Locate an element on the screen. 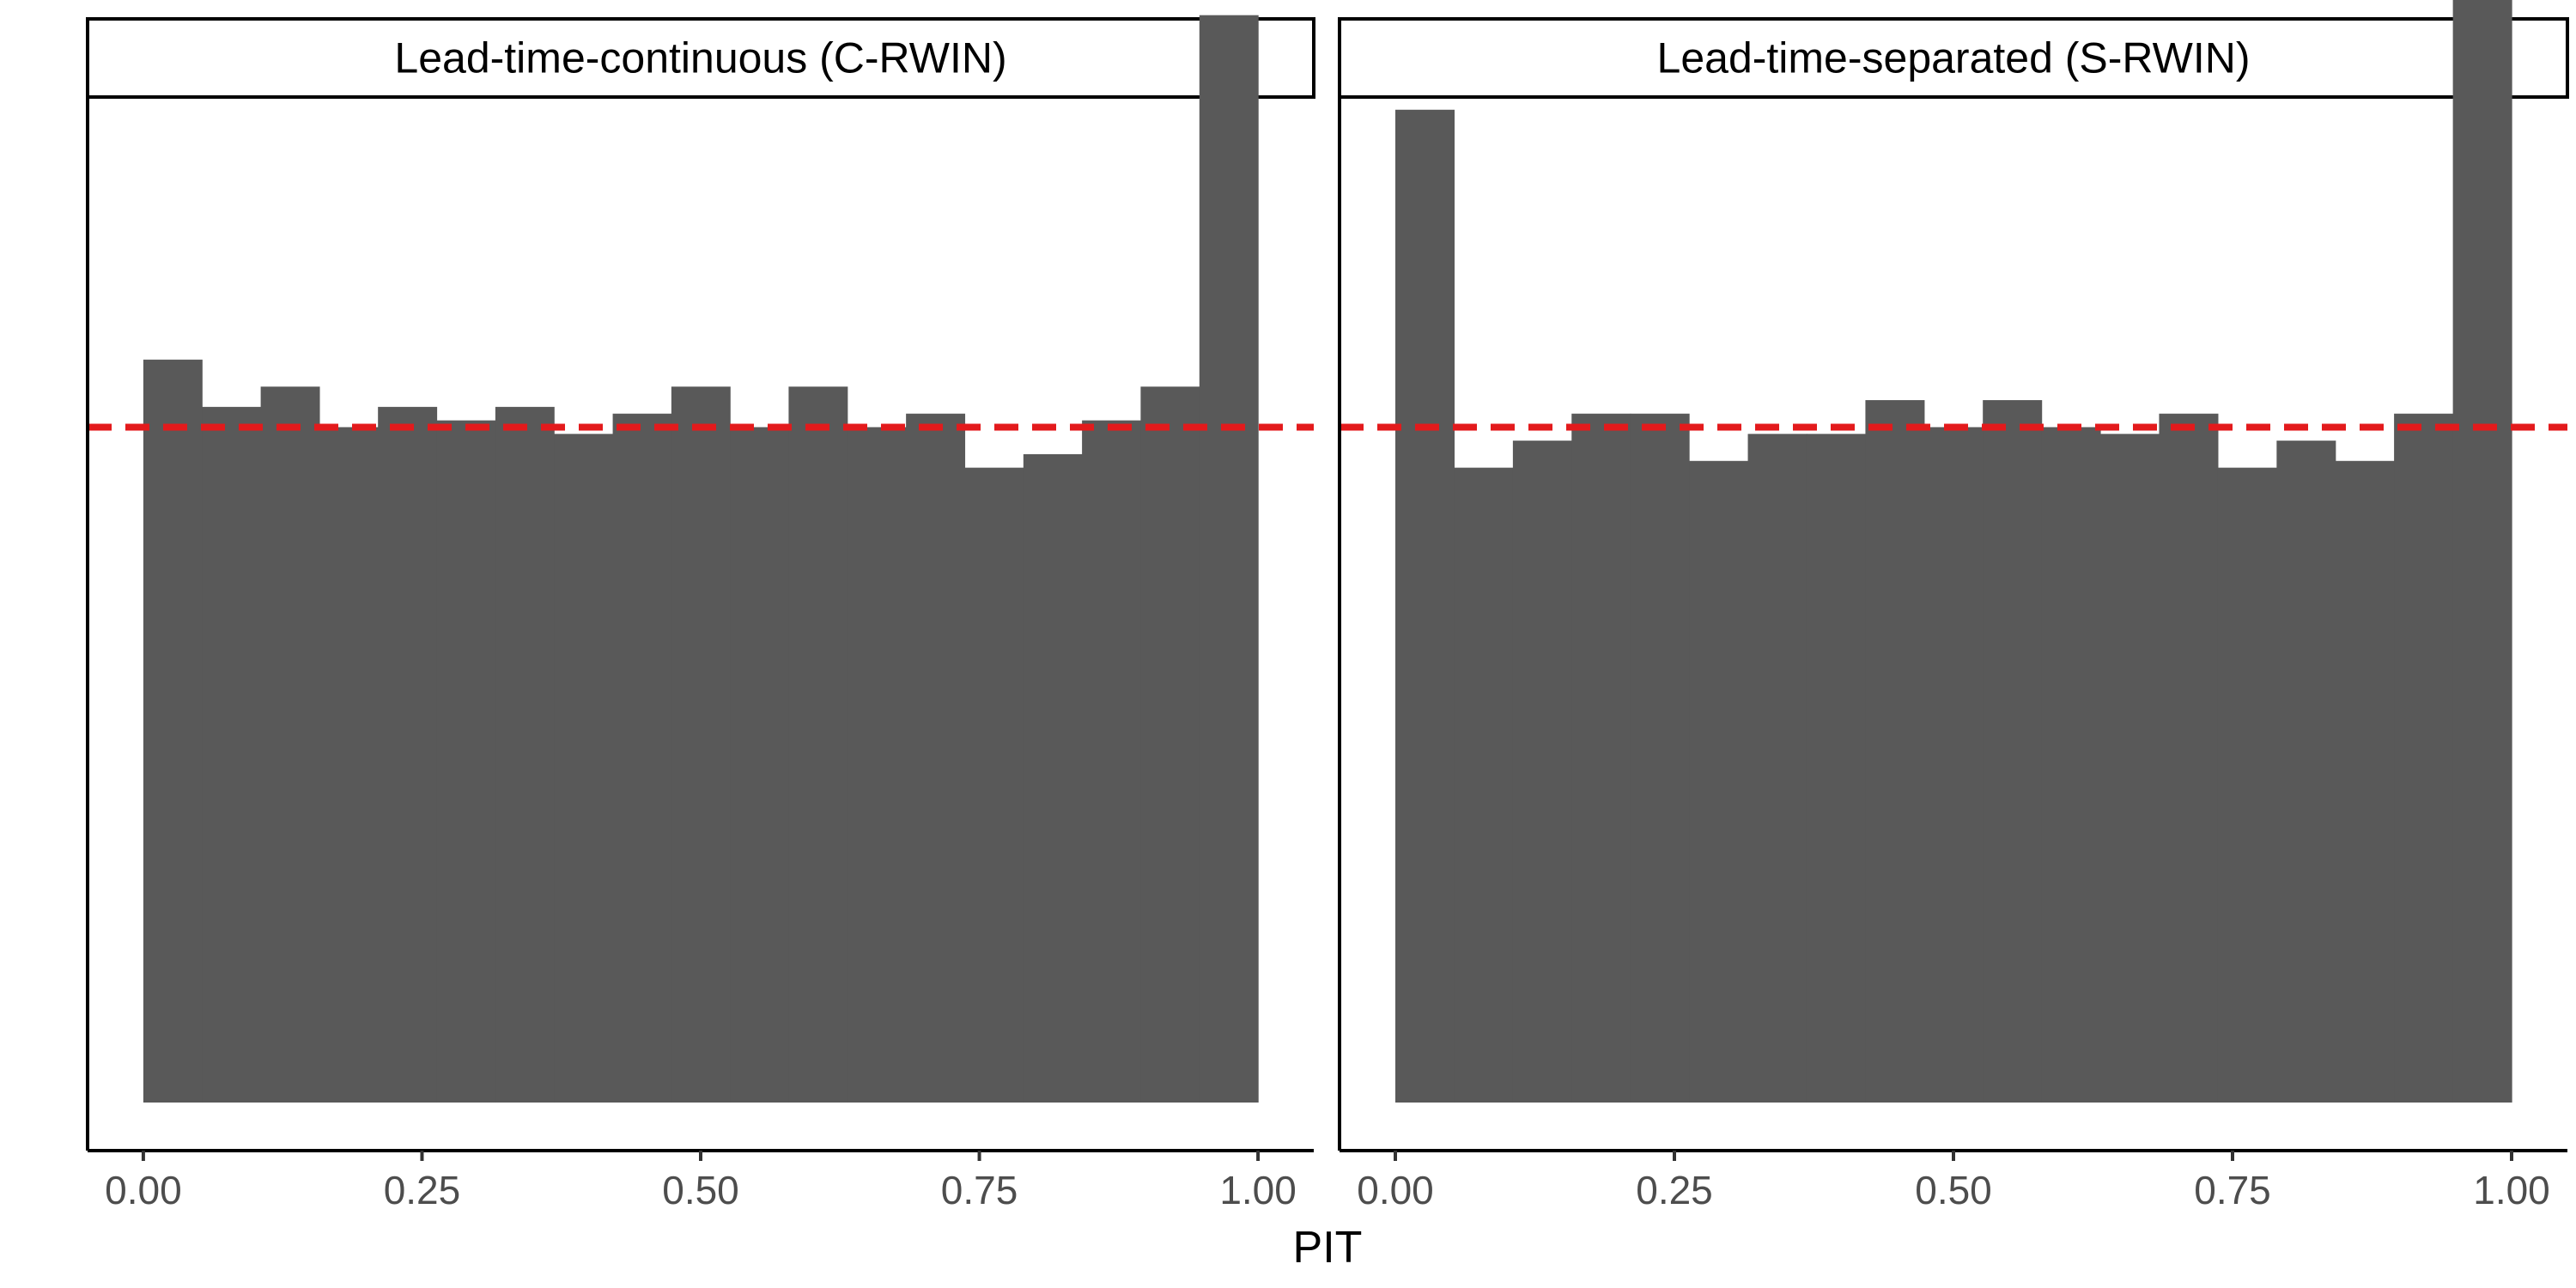 Image resolution: width=2576 pixels, height=1288 pixels. panel-title: Lead-time-separated (S-RWIN) is located at coordinates (1954, 58).